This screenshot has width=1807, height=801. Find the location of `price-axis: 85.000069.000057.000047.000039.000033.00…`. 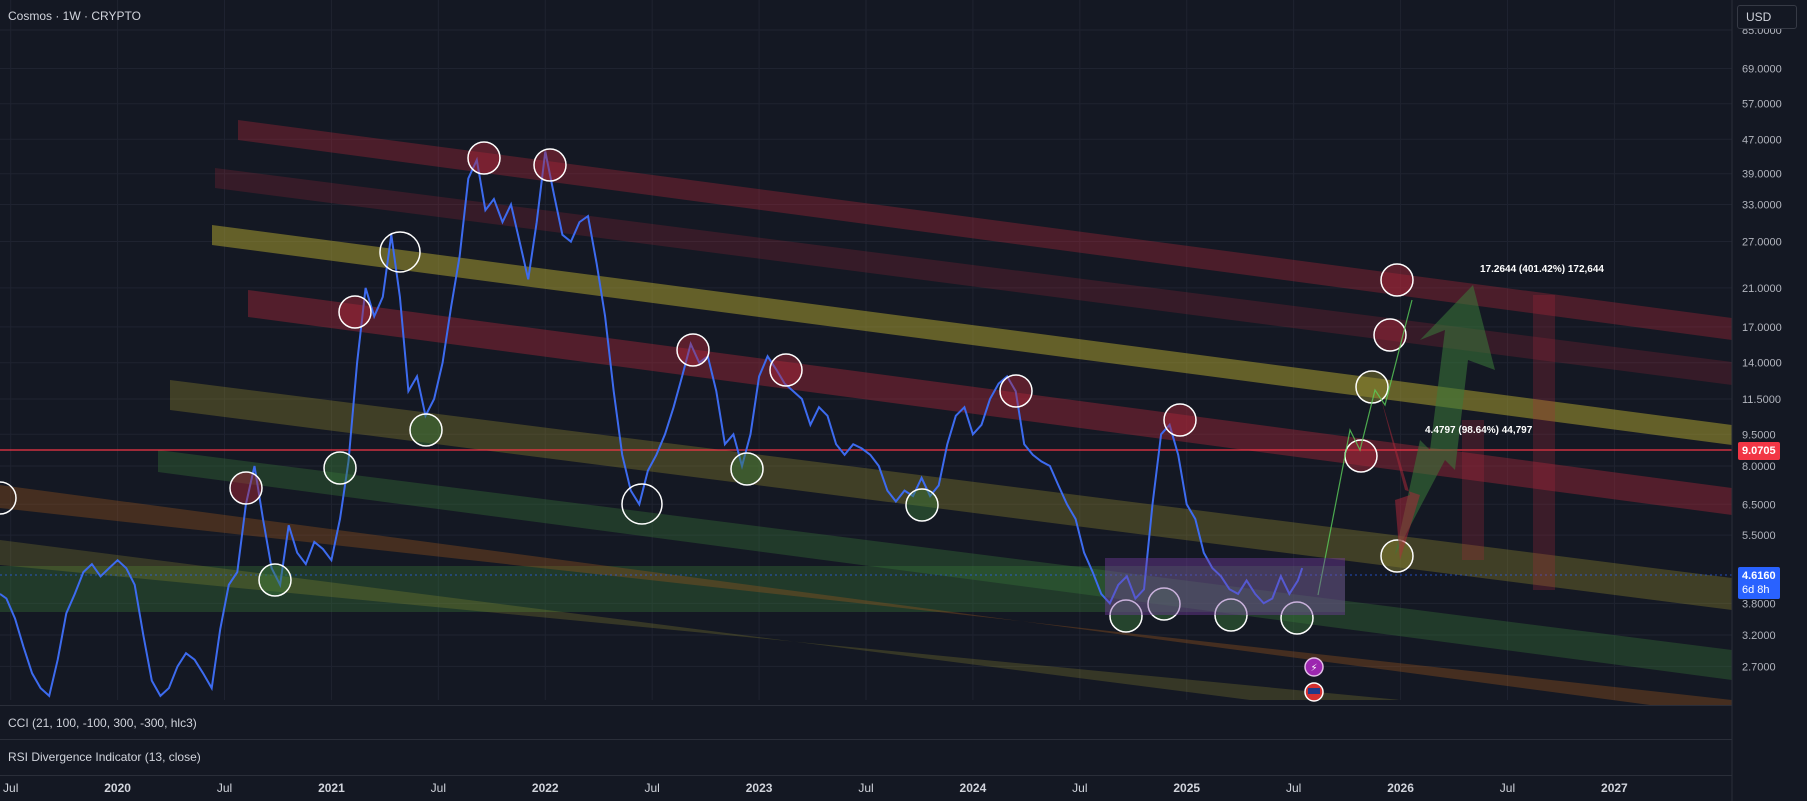

price-axis: 85.000069.000057.000047.000039.000033.00… is located at coordinates (1762, 349).